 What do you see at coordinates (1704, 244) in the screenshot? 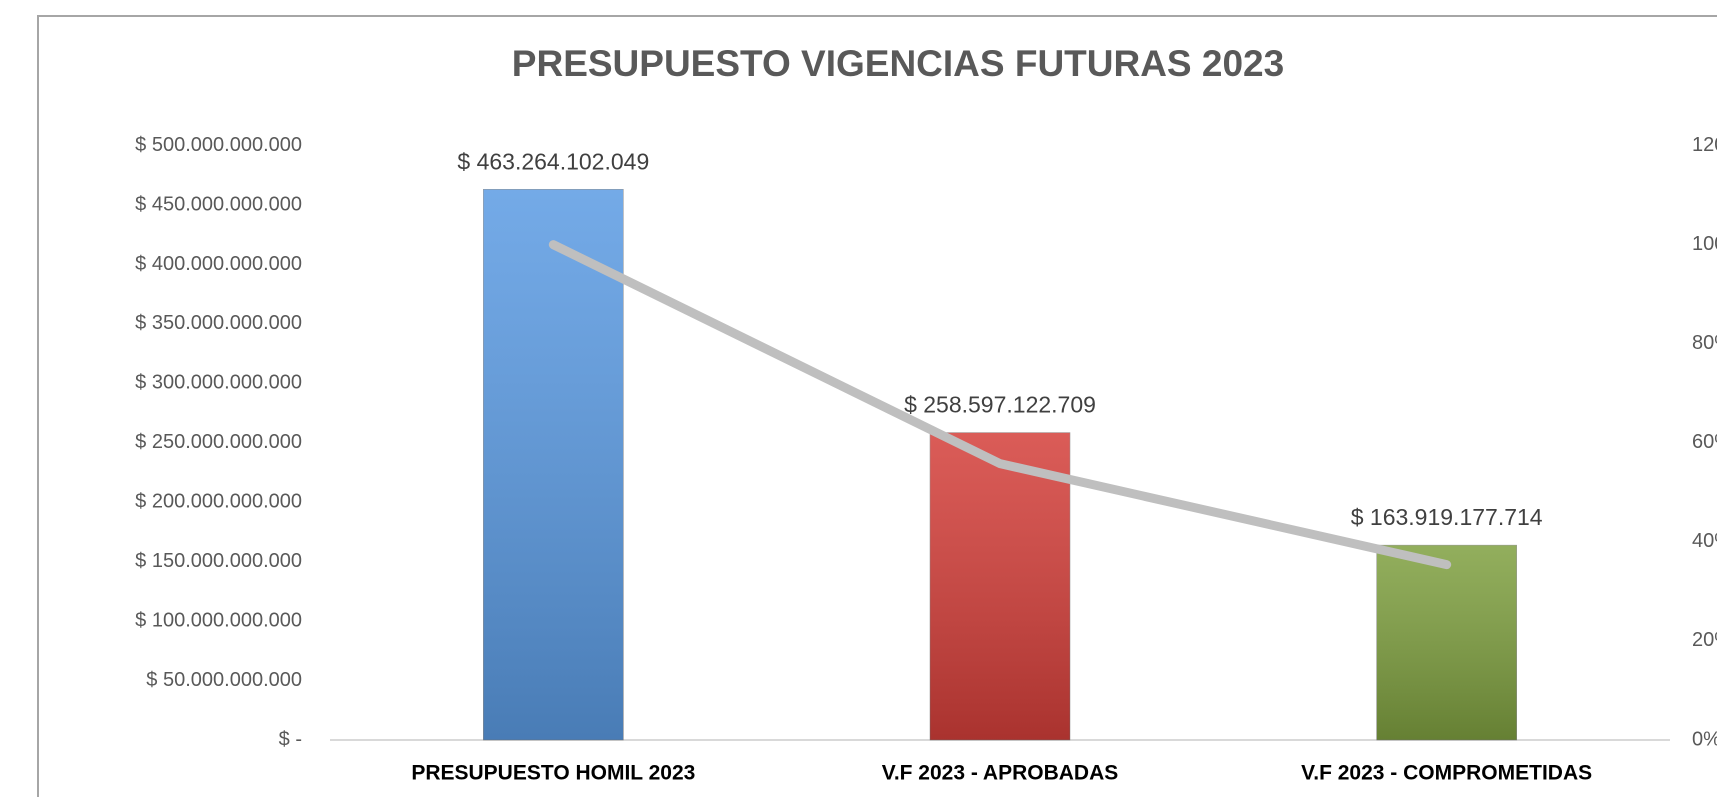
I see `y2-tick-label: 100%` at bounding box center [1704, 244].